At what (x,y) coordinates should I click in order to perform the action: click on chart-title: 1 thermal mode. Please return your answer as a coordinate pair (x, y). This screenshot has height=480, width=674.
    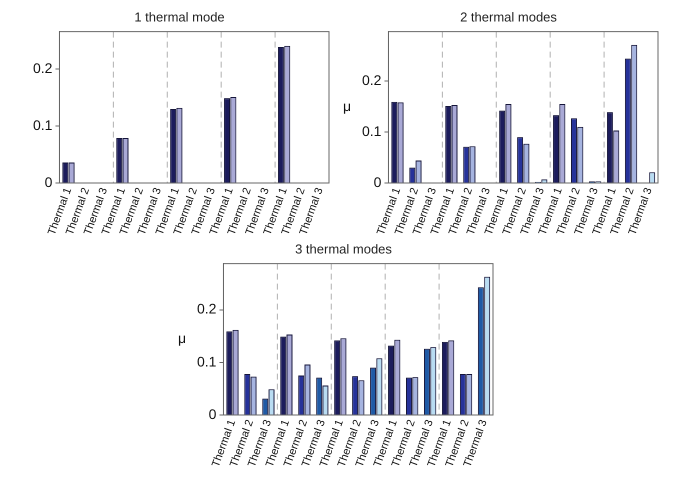
    Looking at the image, I should click on (179, 16).